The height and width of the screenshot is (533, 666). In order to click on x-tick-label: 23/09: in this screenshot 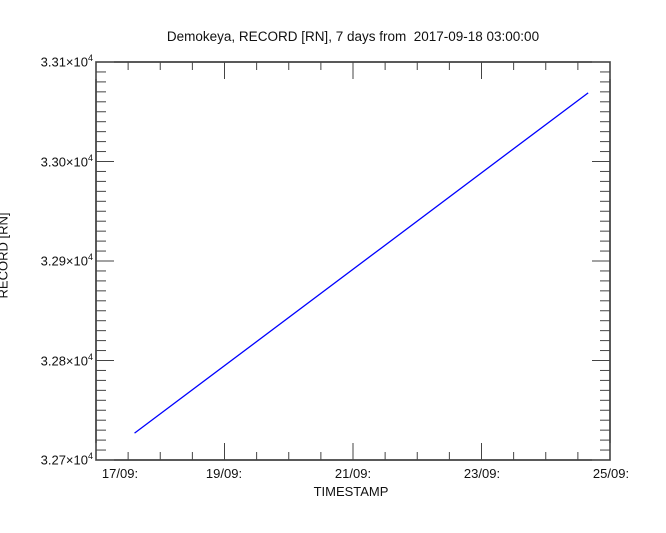, I will do `click(482, 473)`.